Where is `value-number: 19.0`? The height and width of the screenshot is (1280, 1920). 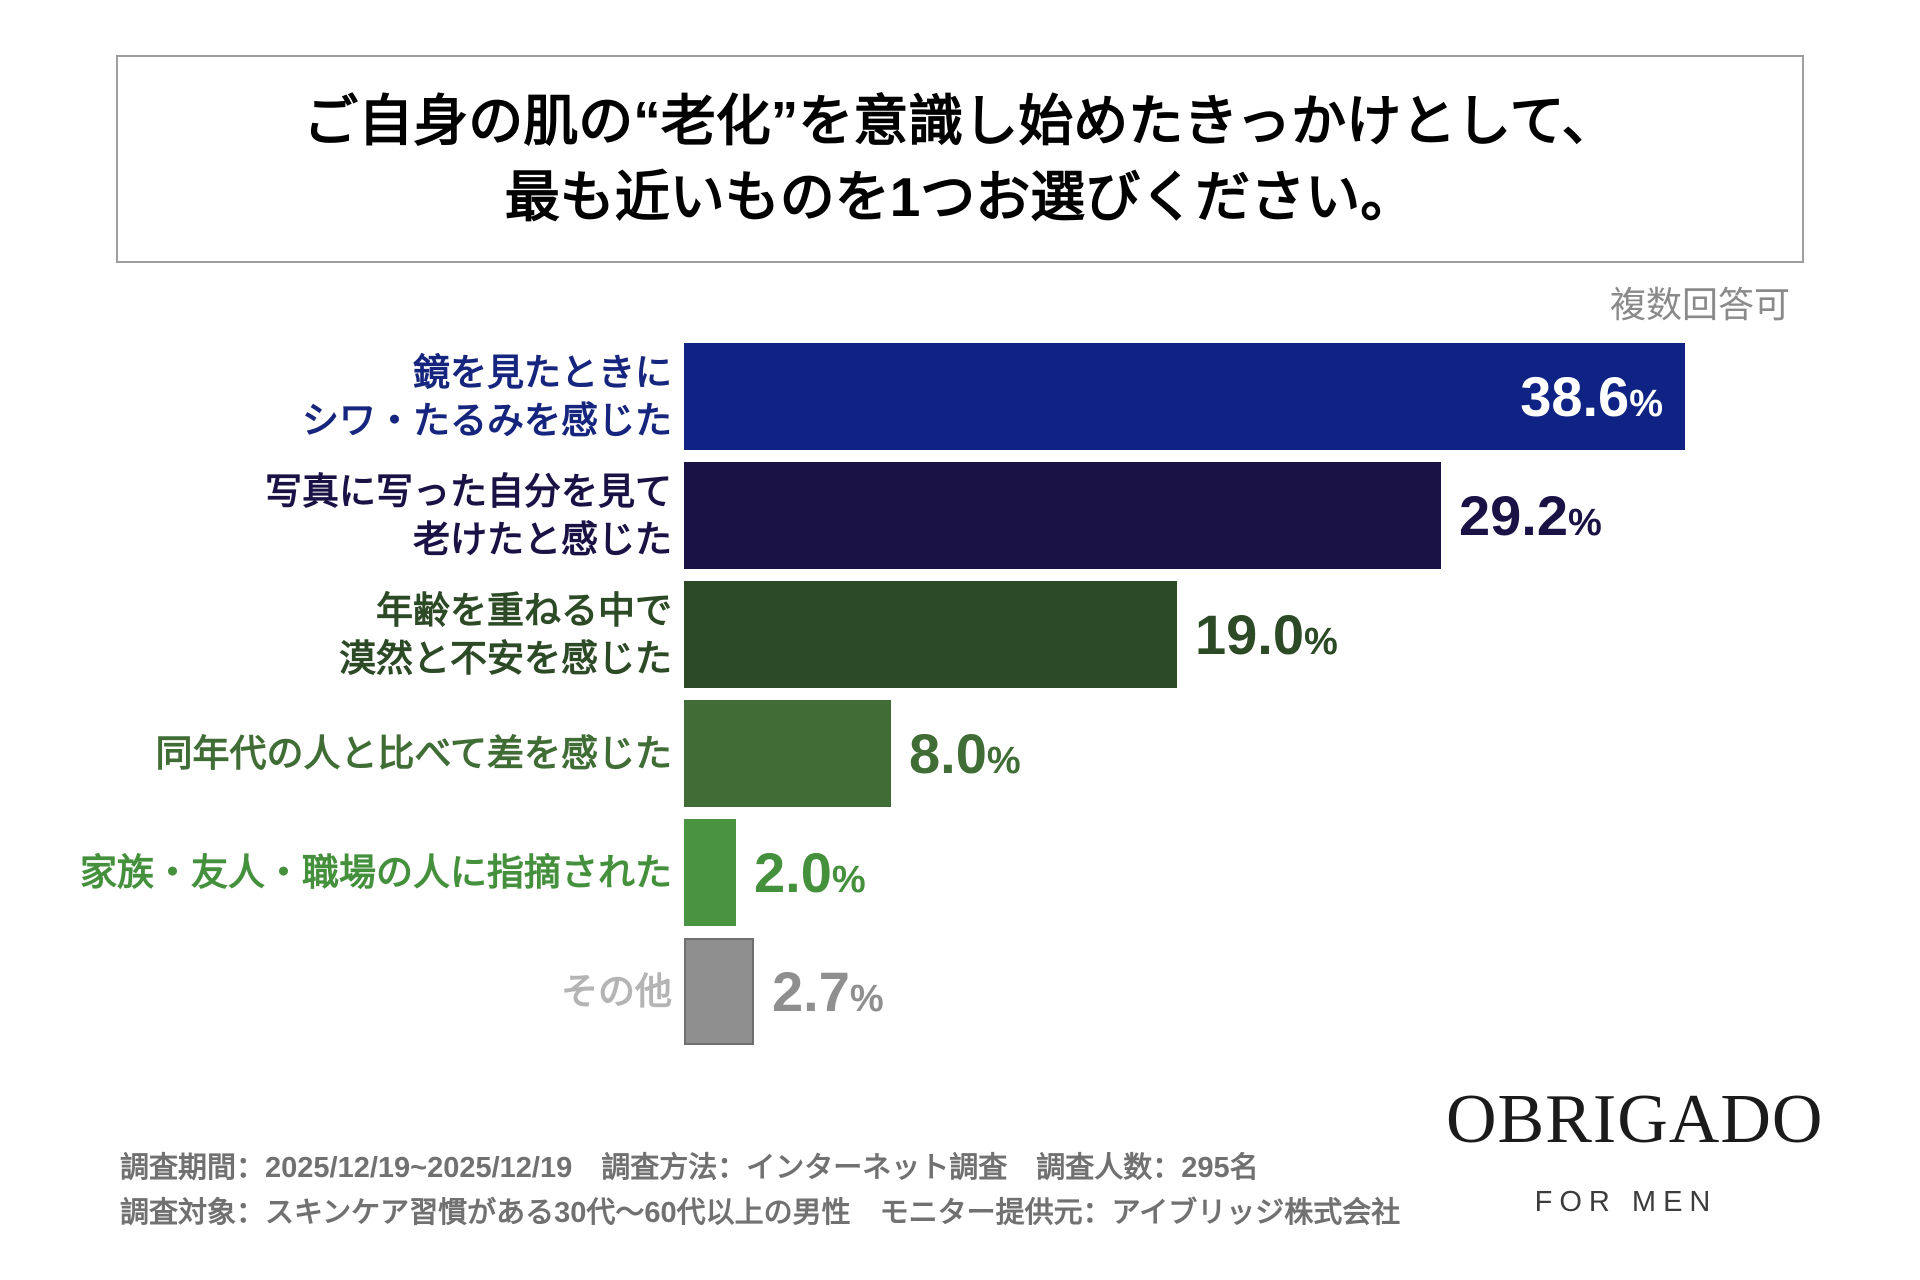 value-number: 19.0 is located at coordinates (1249, 634).